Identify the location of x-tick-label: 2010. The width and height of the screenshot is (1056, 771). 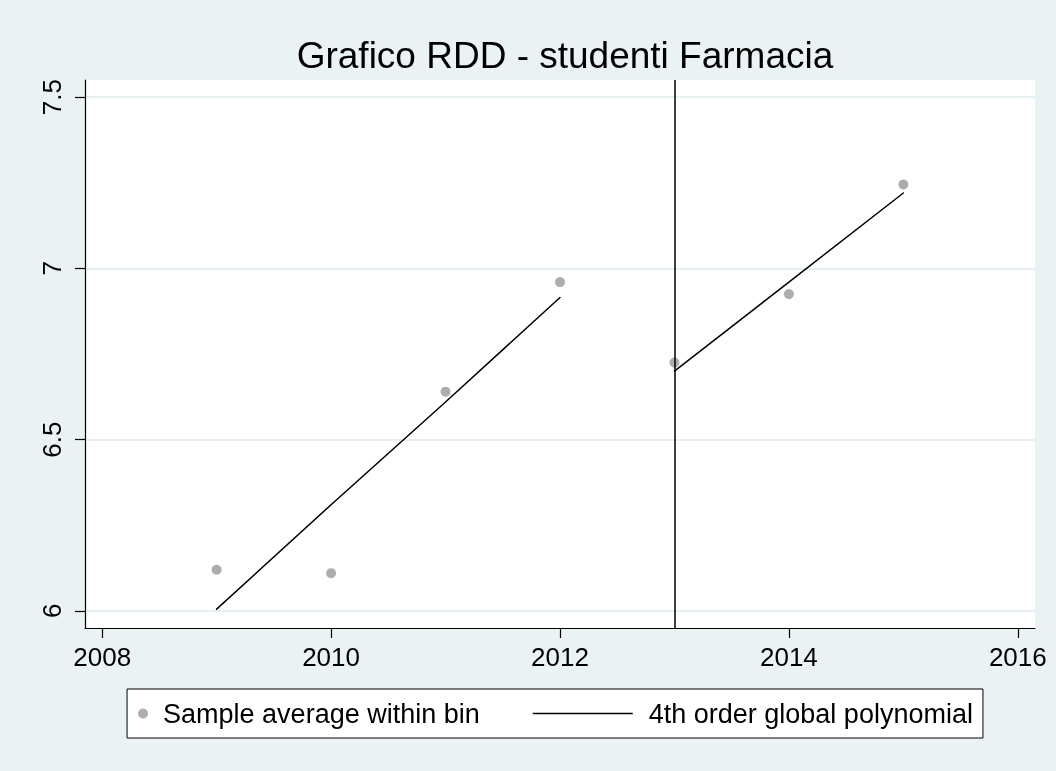
(331, 657).